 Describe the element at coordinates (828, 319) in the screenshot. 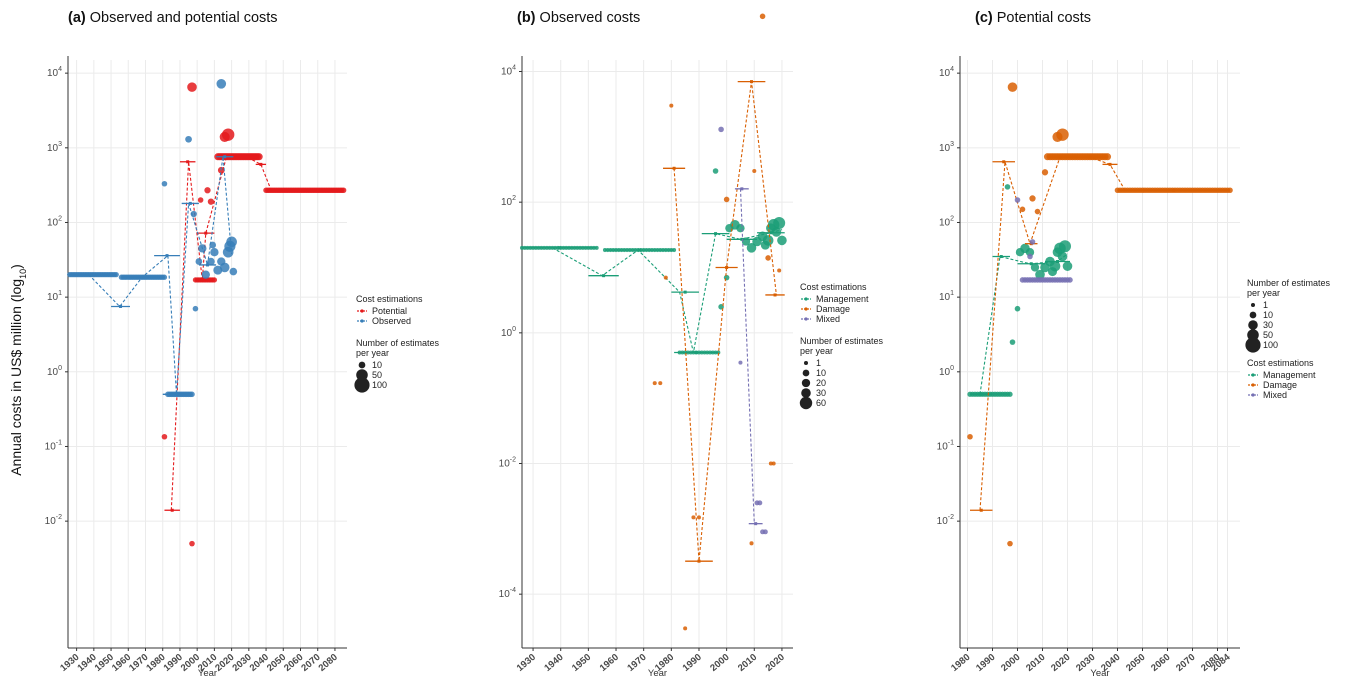

I see `legend-item-mixed: Mixed` at that location.